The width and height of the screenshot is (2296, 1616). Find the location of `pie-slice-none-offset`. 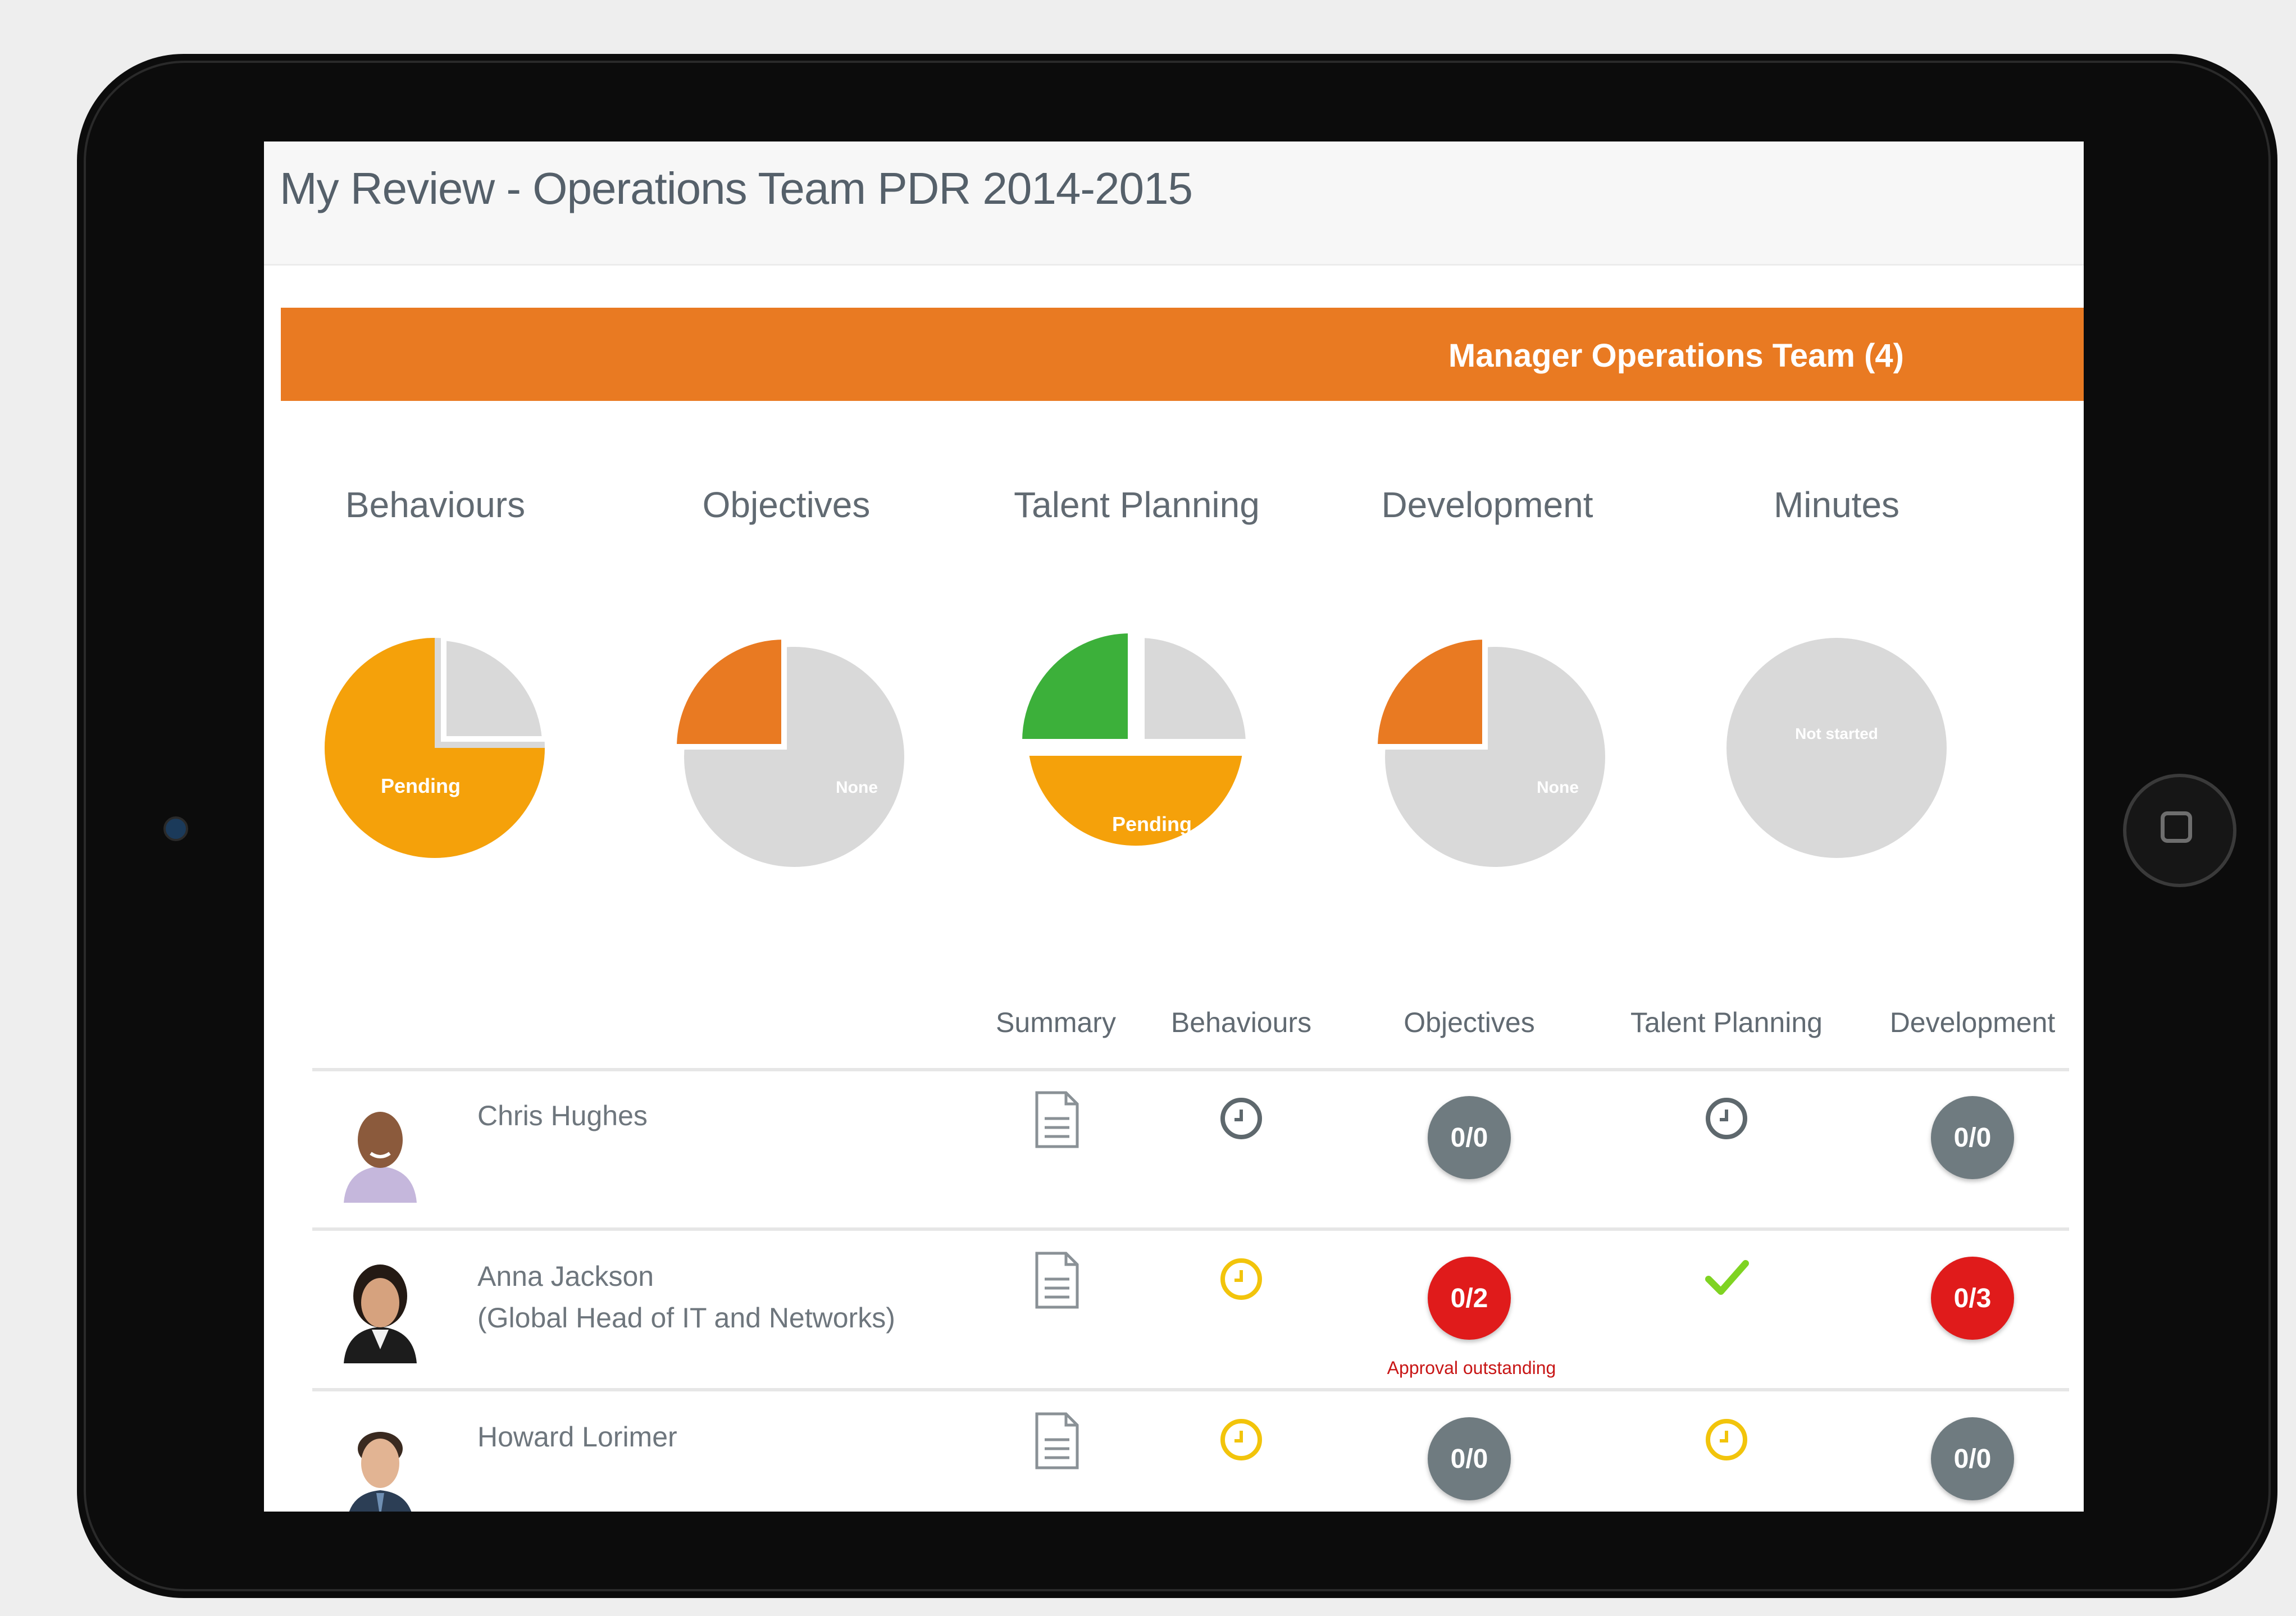

pie-slice-none-offset is located at coordinates (495, 688).